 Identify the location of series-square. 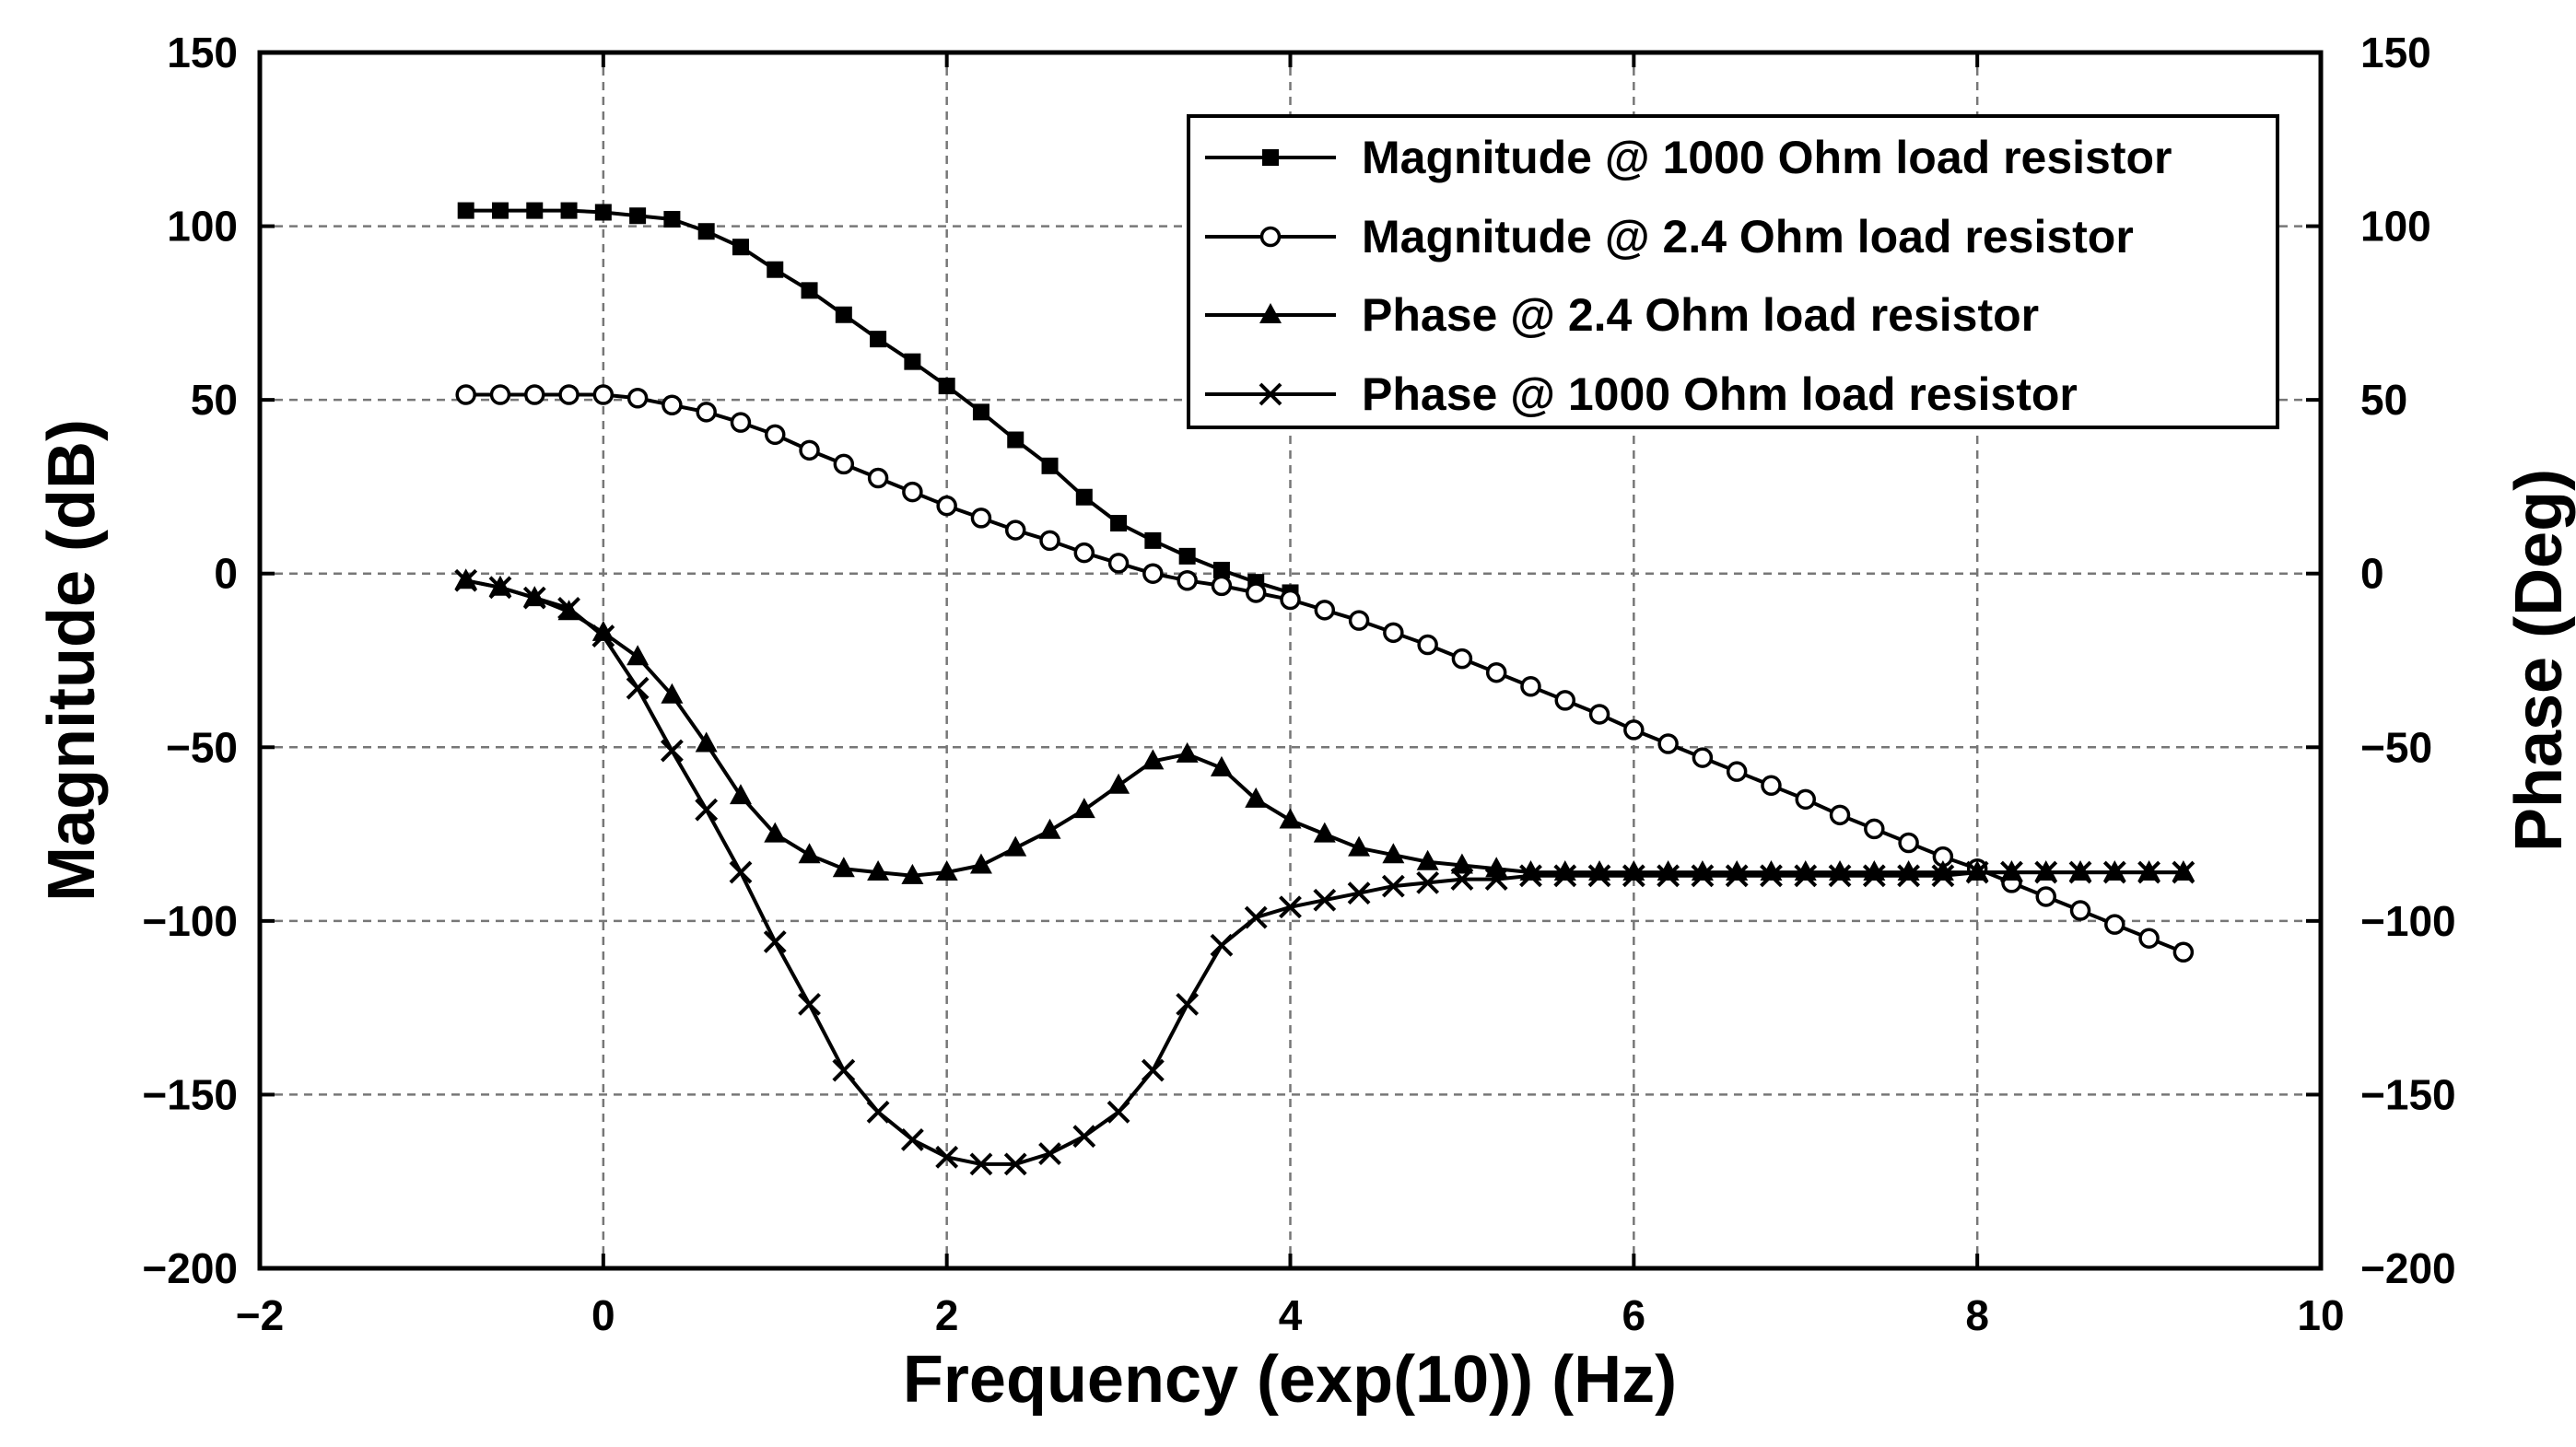
(878, 401).